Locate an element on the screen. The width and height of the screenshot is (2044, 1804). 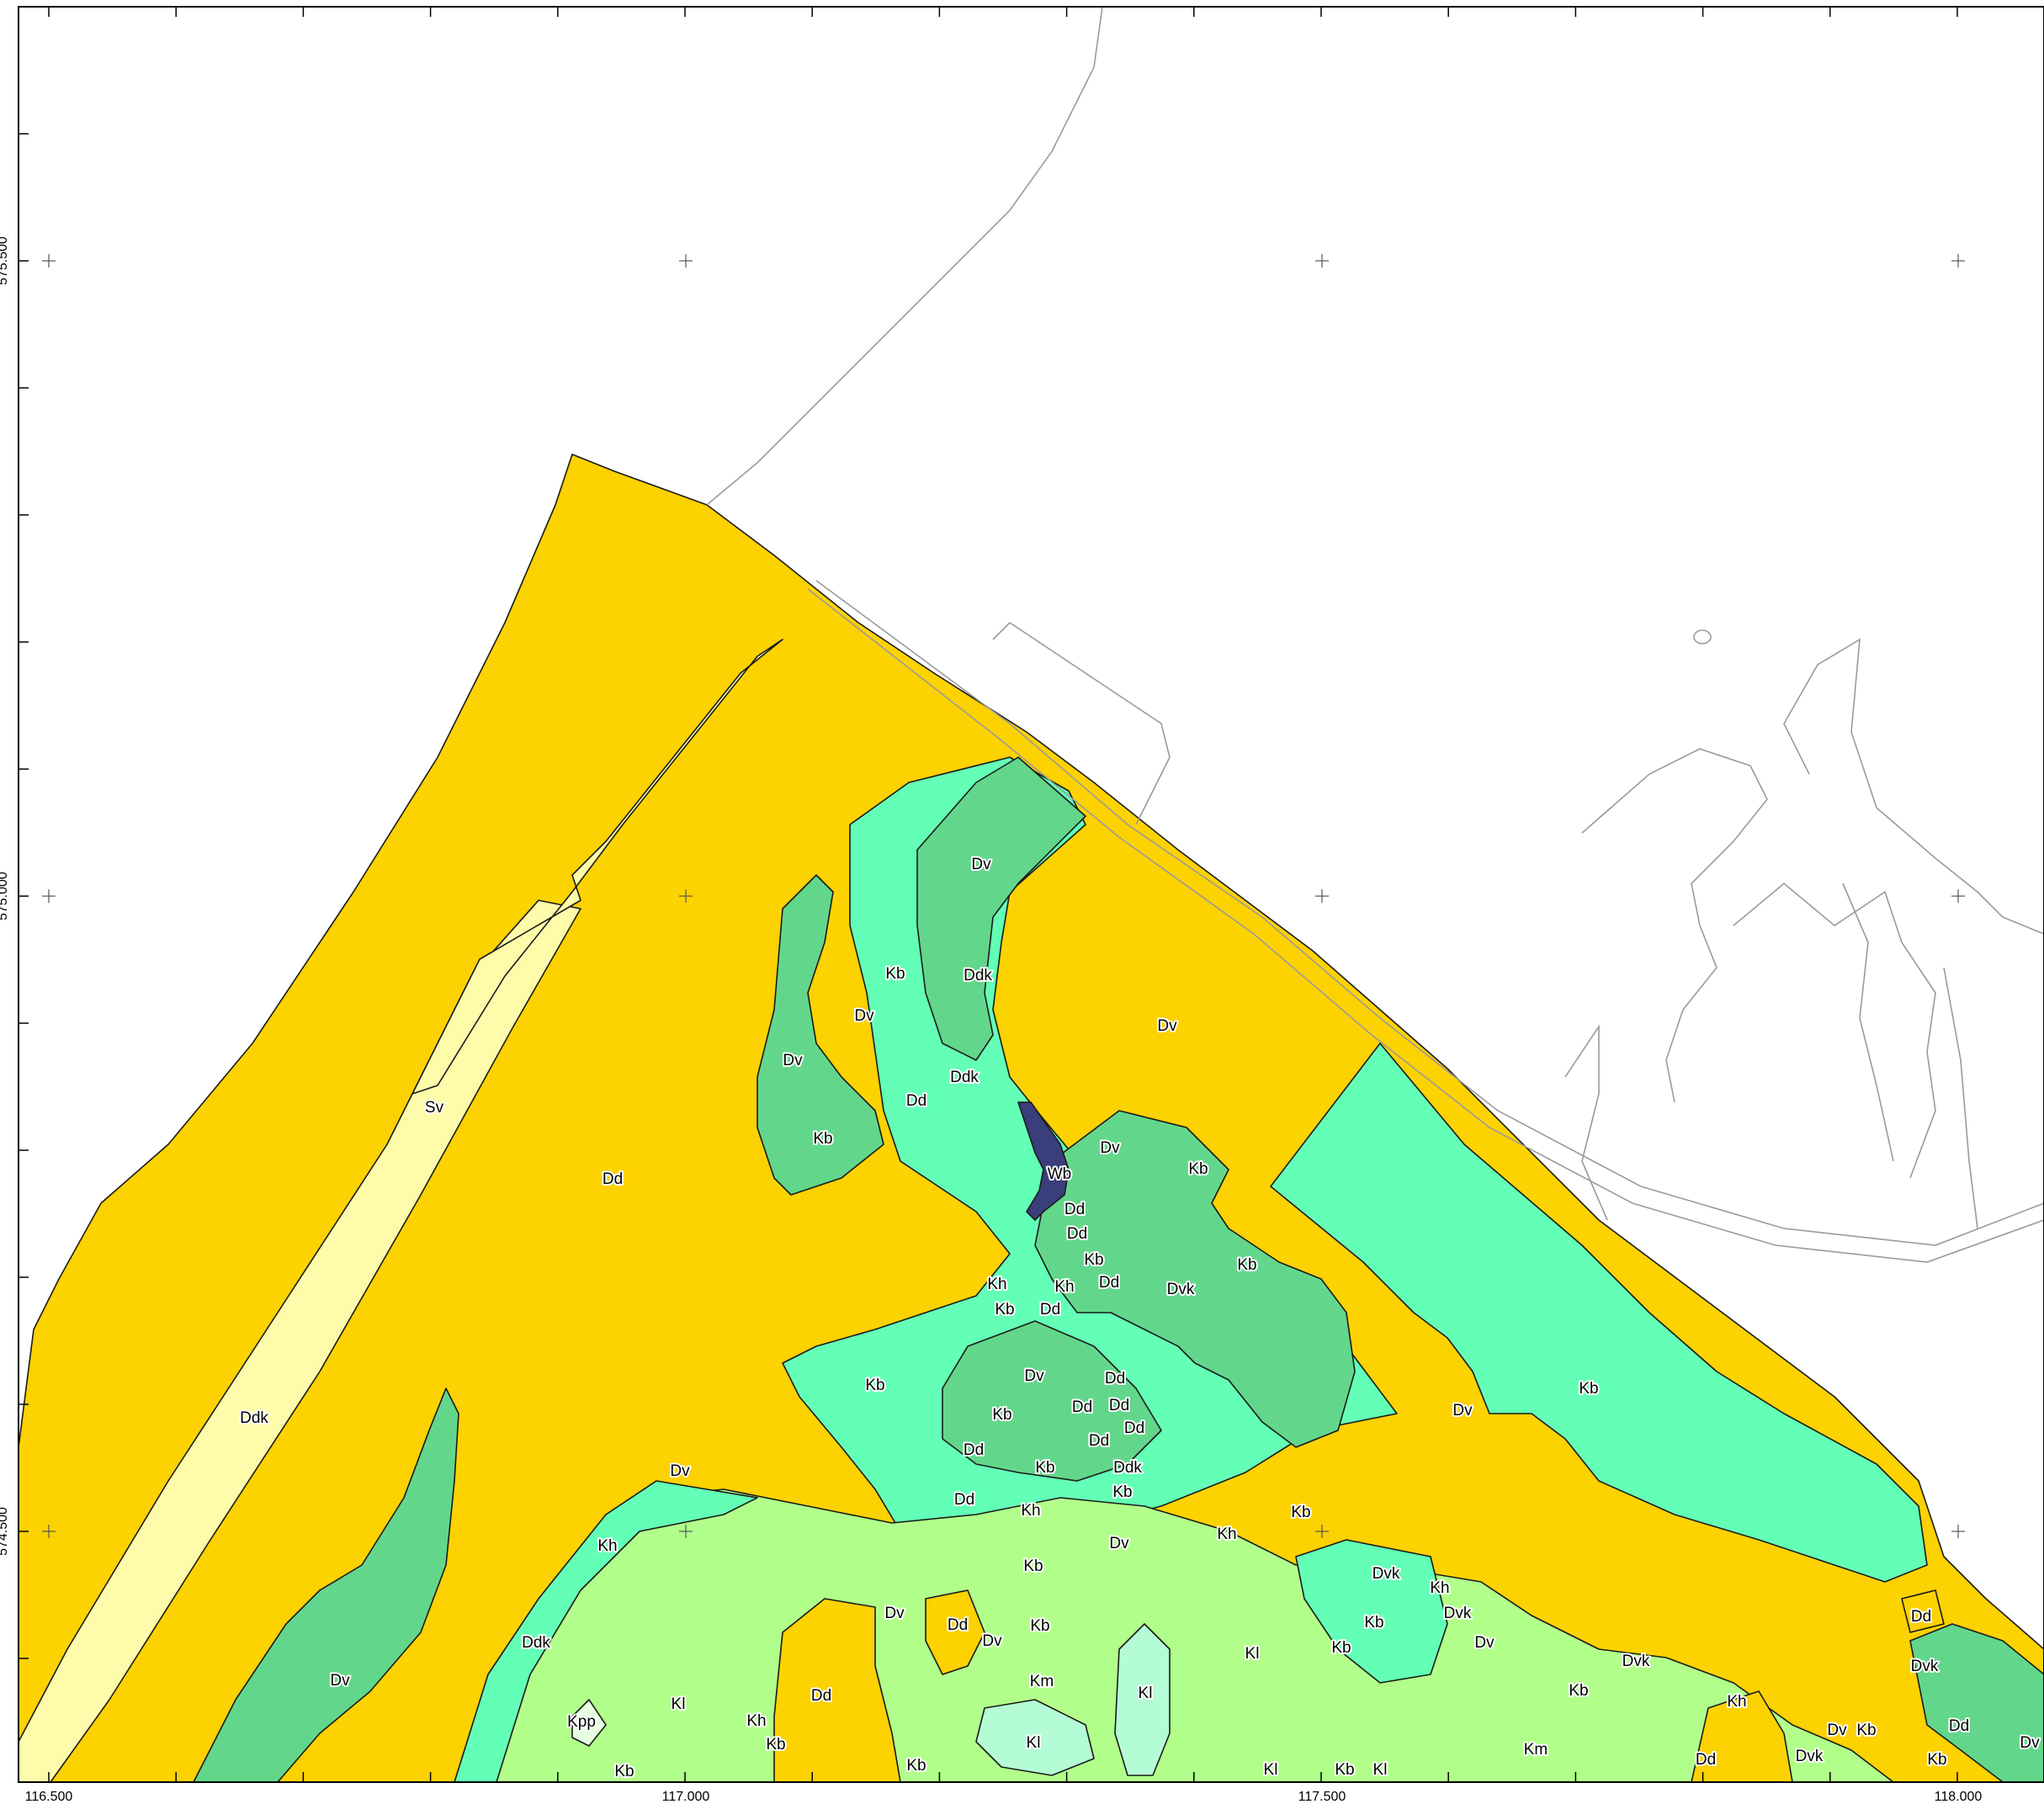
unit-label-wb: Wb is located at coordinates (1060, 1174).